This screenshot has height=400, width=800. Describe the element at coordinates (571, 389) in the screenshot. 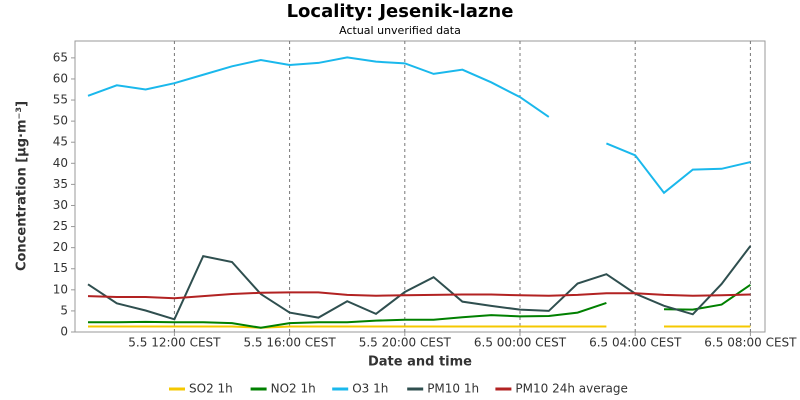

I see `legend-label: PM10 24h average` at that location.